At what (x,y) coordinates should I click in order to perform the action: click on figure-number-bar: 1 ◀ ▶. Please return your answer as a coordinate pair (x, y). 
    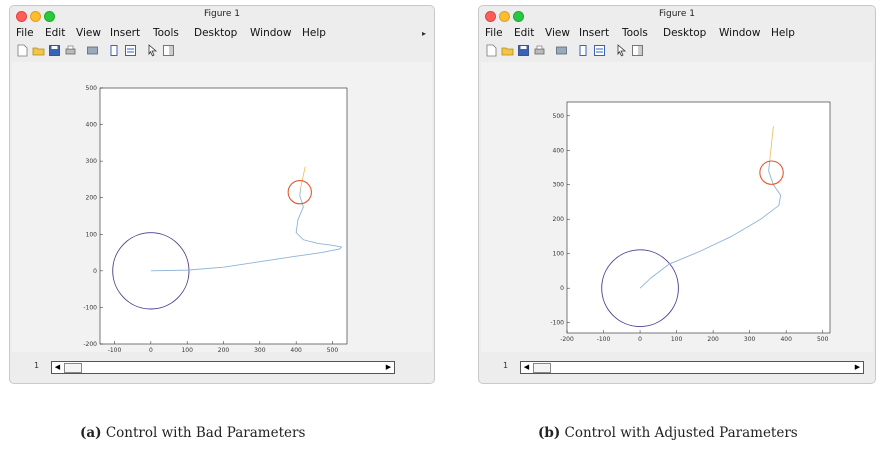
    Looking at the image, I should click on (677, 367).